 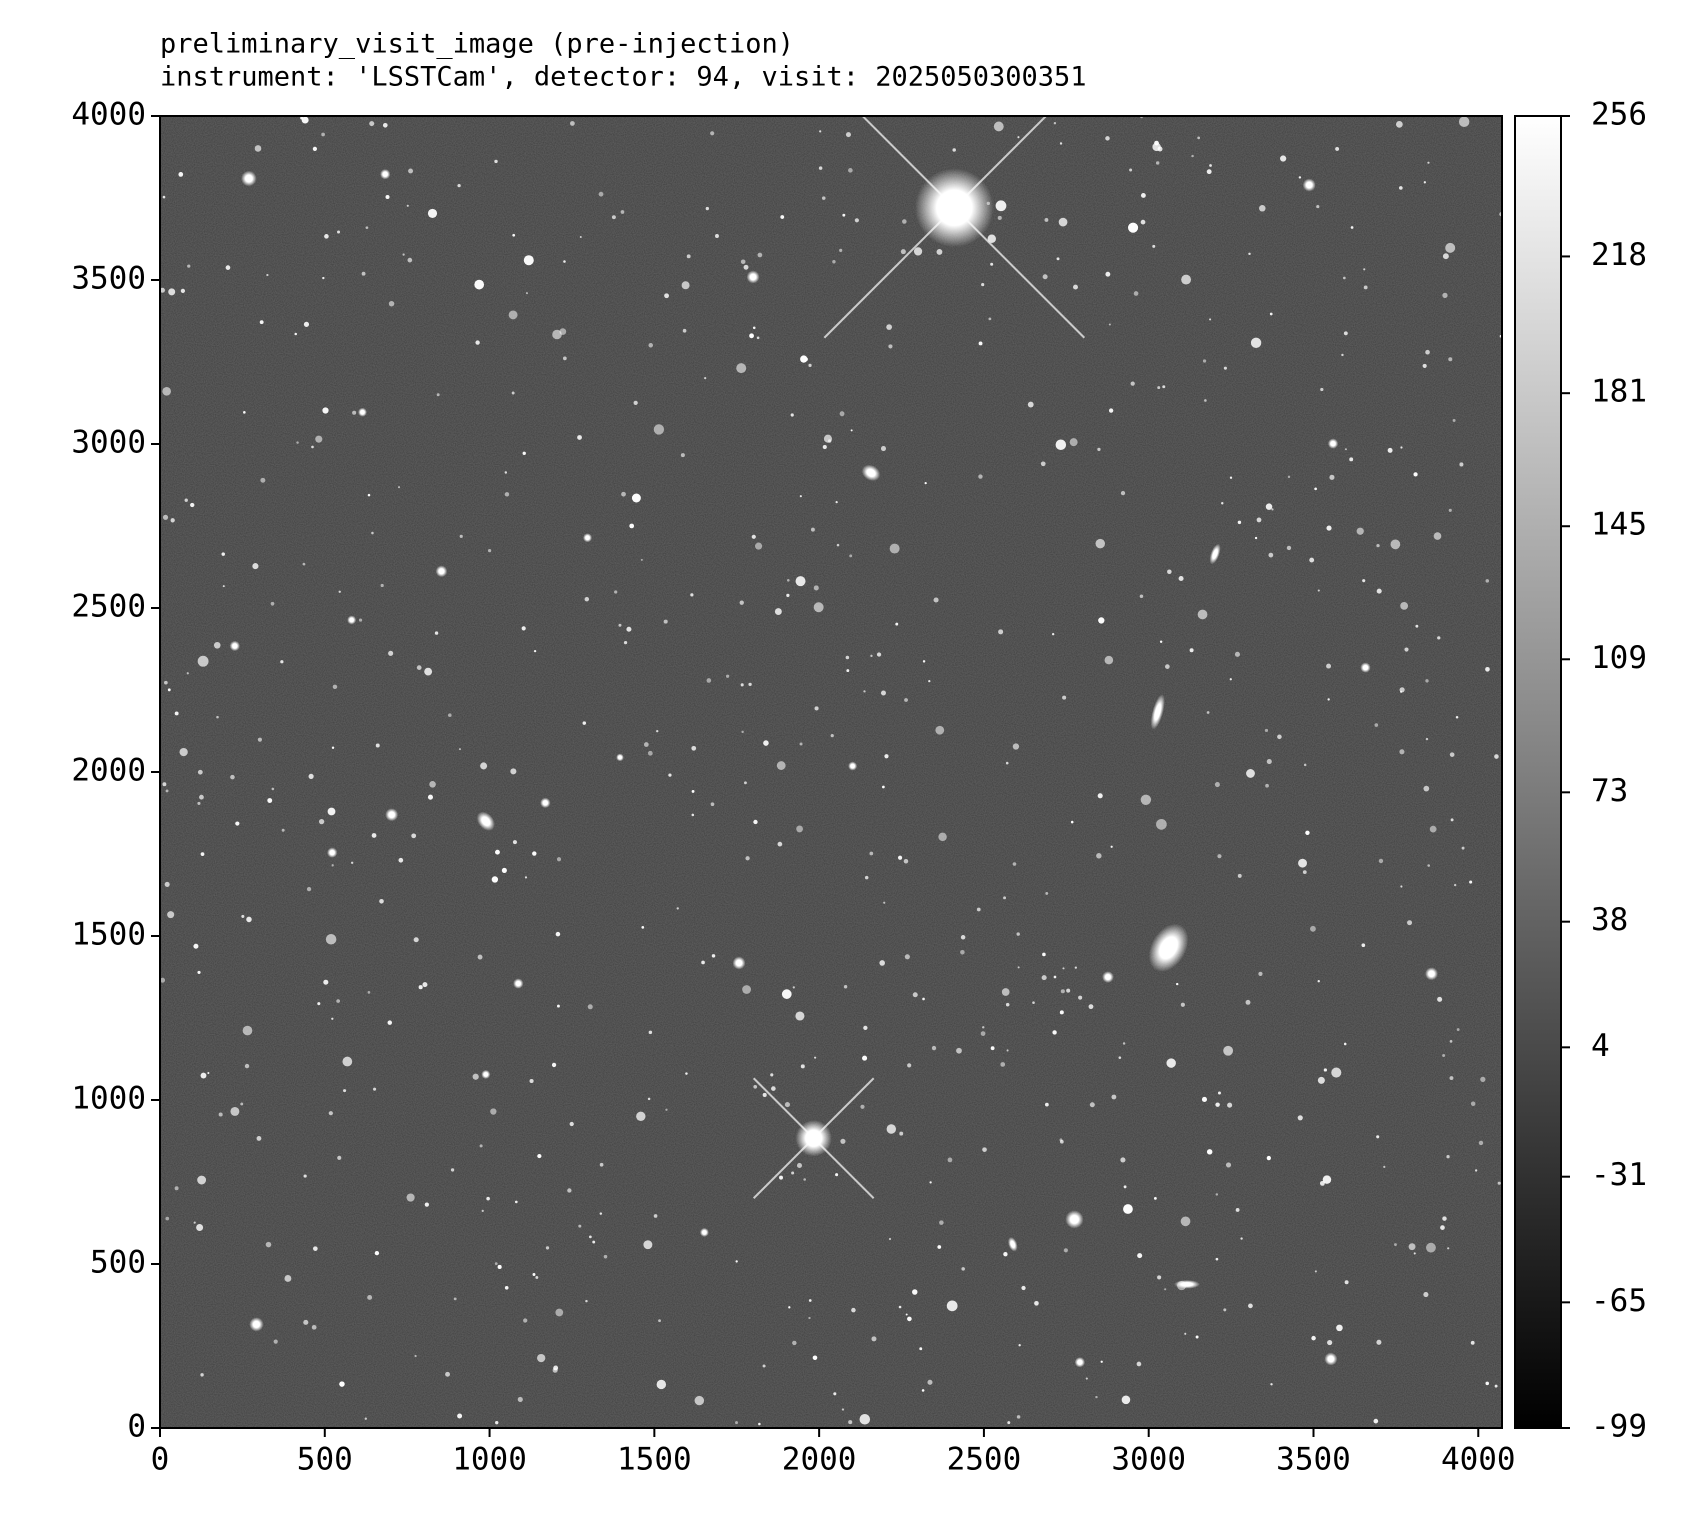 What do you see at coordinates (1619, 255) in the screenshot?
I see `colorbar-tick-label: 218` at bounding box center [1619, 255].